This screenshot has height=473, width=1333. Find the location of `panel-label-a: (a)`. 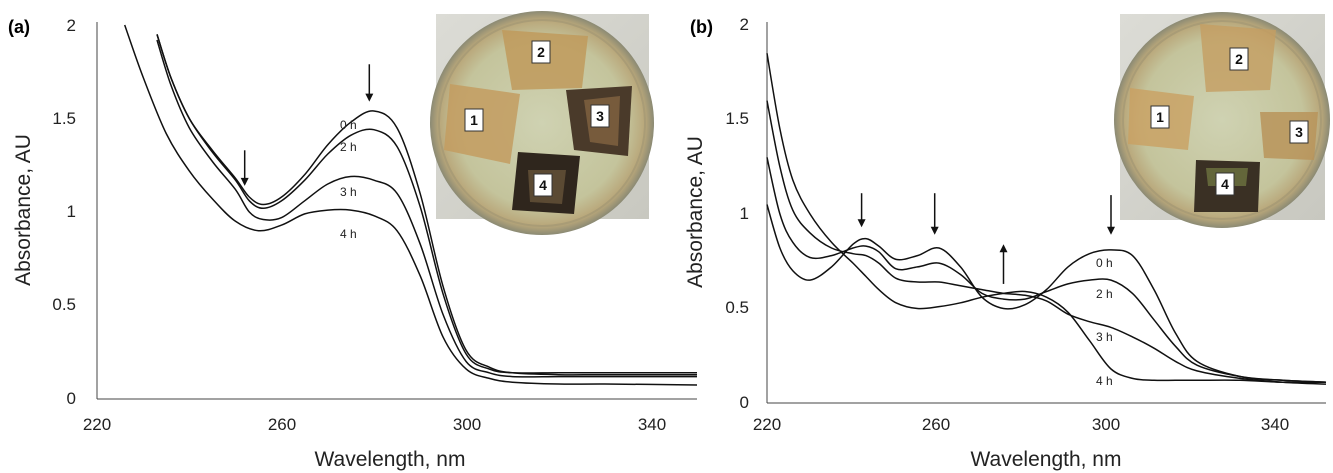

panel-label-a: (a) is located at coordinates (19, 27).